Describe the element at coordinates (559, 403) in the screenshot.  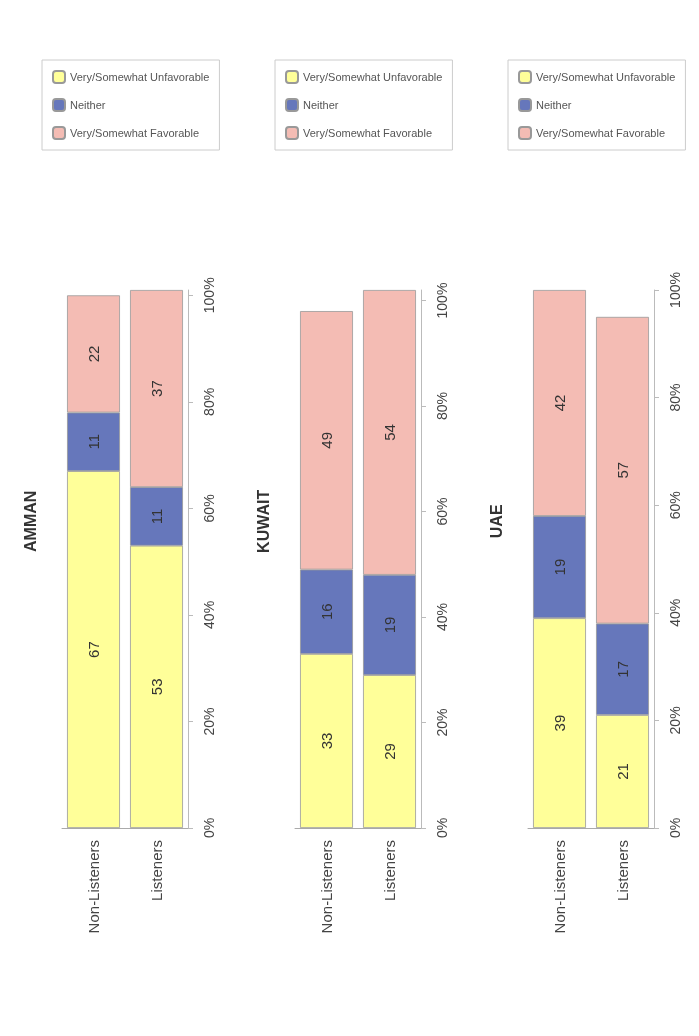
I see `data-label: 42` at that location.